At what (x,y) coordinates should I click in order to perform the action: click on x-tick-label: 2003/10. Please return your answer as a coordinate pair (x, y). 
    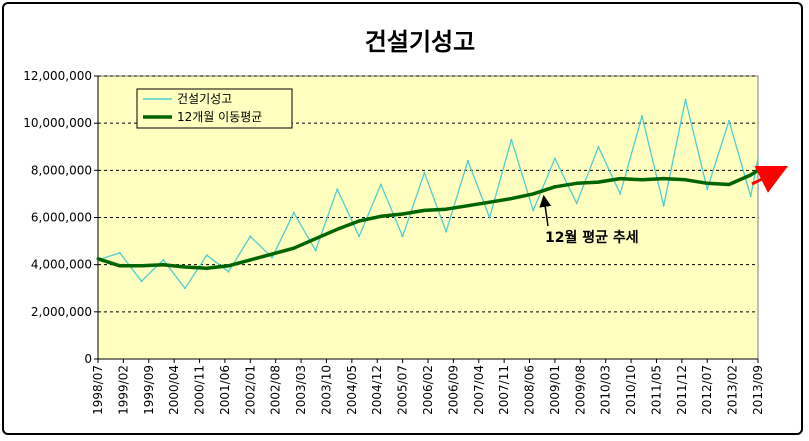
    Looking at the image, I should click on (326, 390).